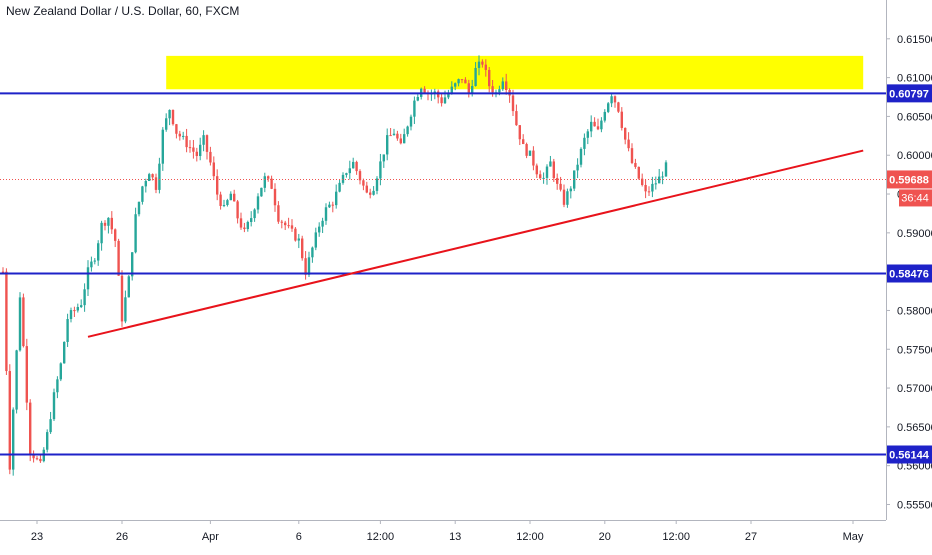 This screenshot has height=555, width=932. What do you see at coordinates (605, 537) in the screenshot?
I see `x-tick-label: 20` at bounding box center [605, 537].